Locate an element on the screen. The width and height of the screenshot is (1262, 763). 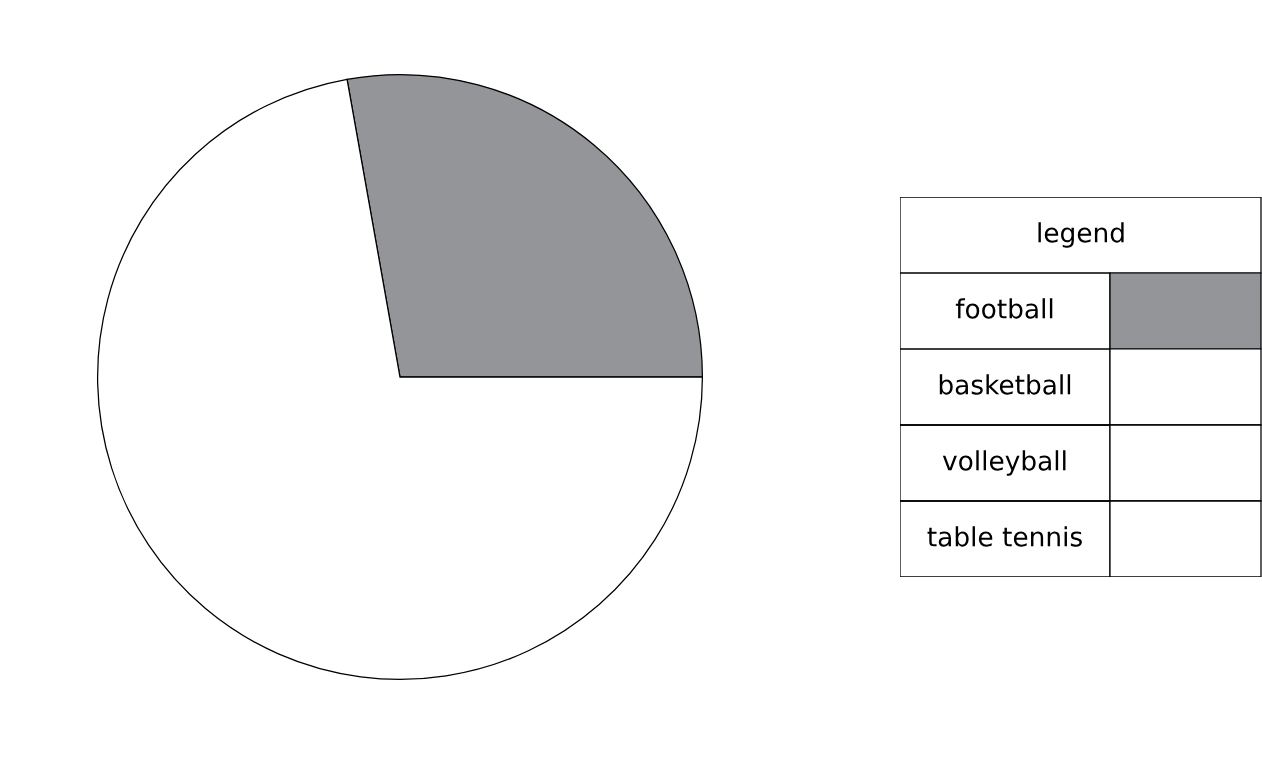
category-label: table tennis is located at coordinates (1004, 536).